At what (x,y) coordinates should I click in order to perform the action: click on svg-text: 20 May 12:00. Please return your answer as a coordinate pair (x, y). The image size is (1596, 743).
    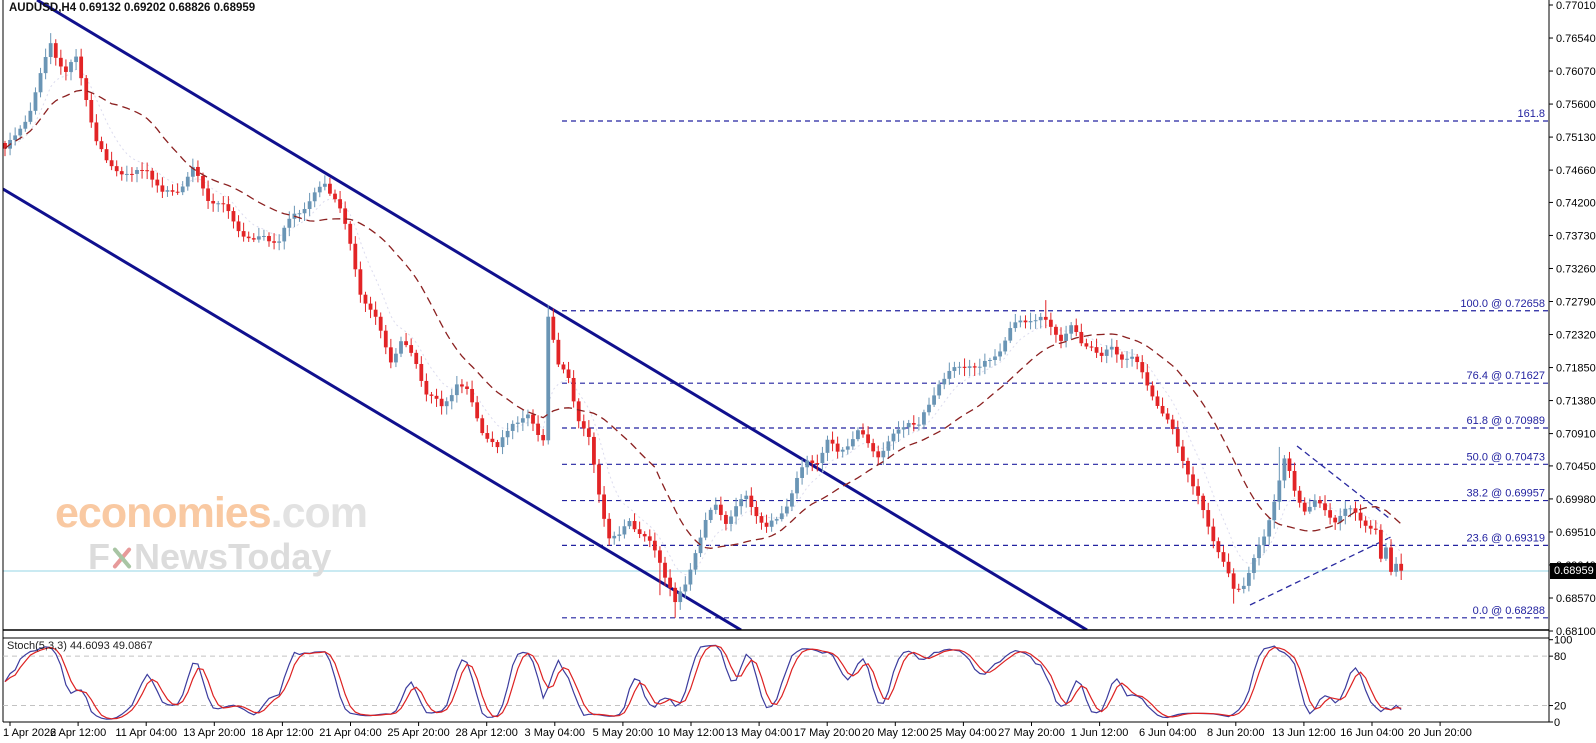
    Looking at the image, I should click on (895, 733).